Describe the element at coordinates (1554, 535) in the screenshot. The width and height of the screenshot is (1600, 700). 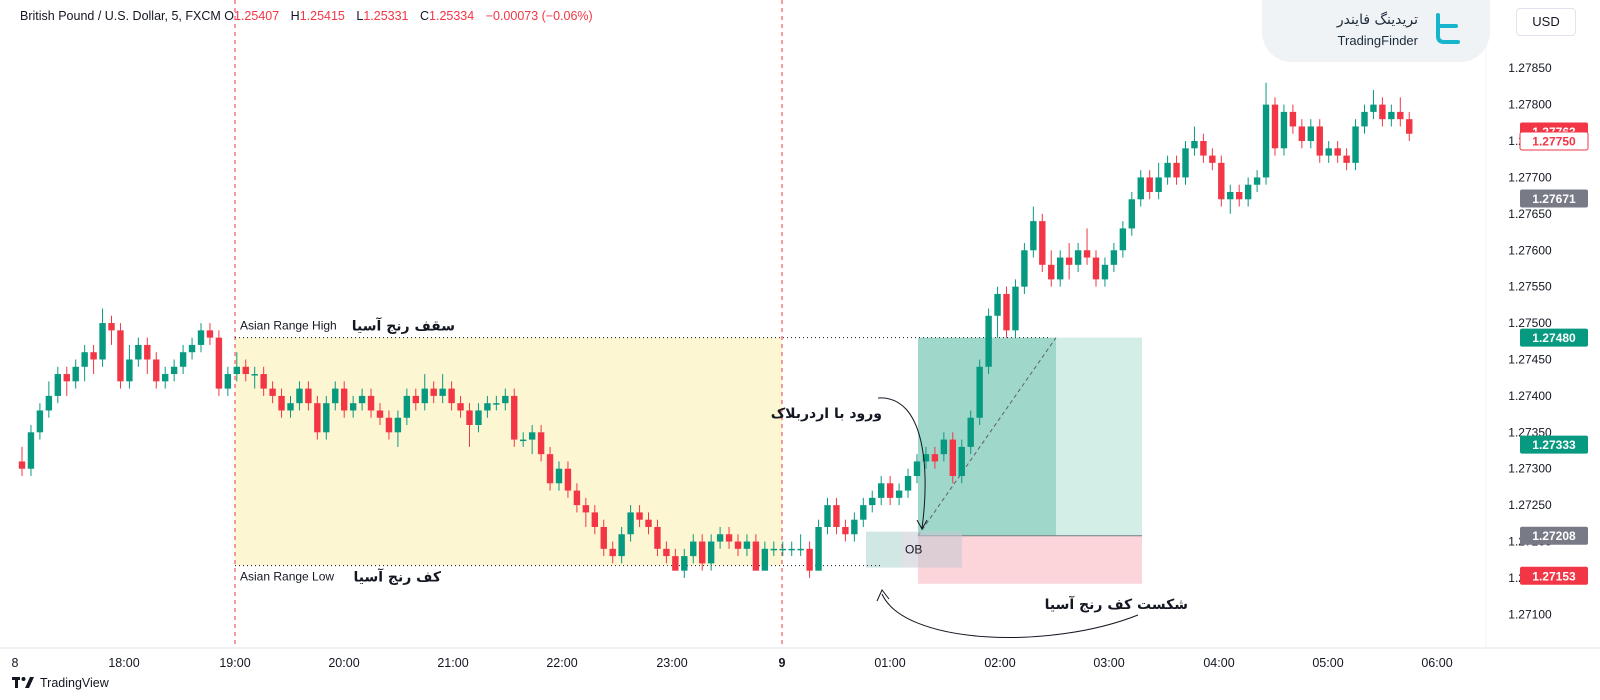
I see `price-label: 1.27208` at that location.